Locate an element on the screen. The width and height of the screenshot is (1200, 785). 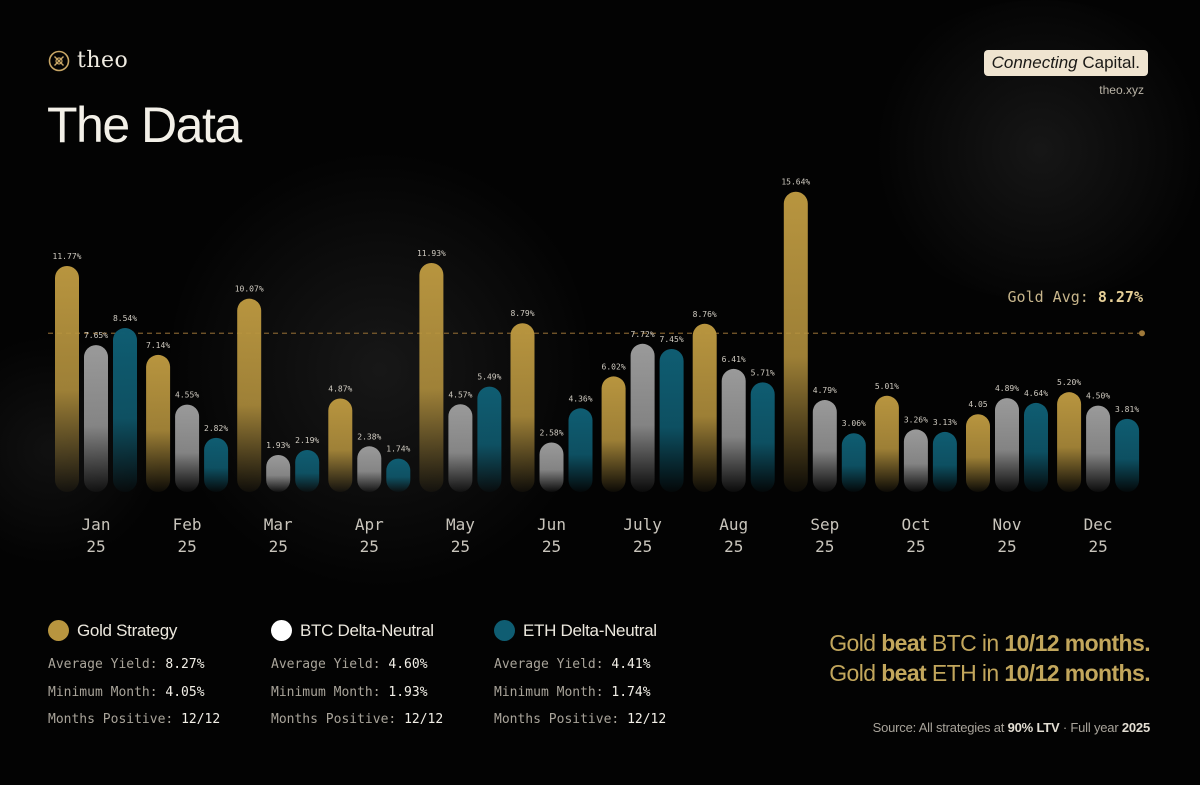
x-tick-month: Feb is located at coordinates (187, 524).